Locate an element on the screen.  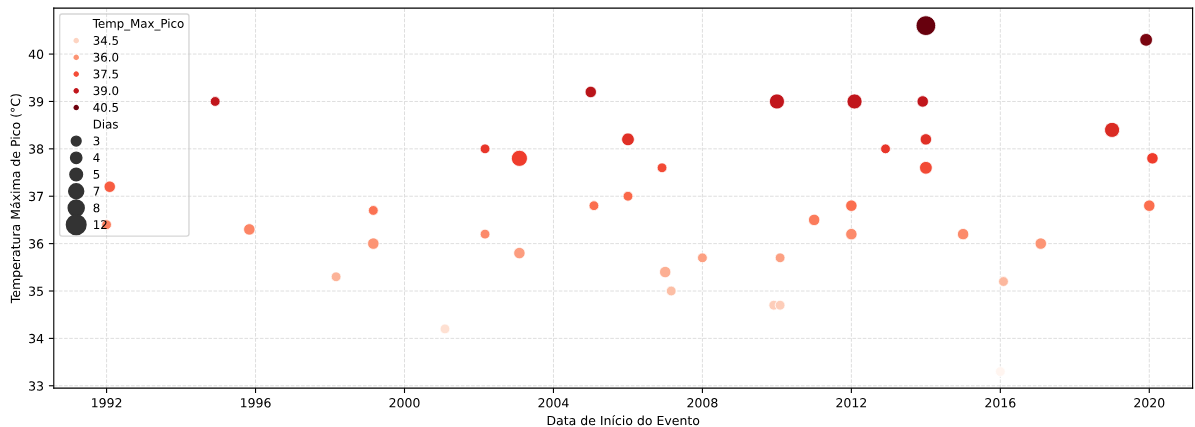
x-tick-label: 2008 is located at coordinates (702, 403).